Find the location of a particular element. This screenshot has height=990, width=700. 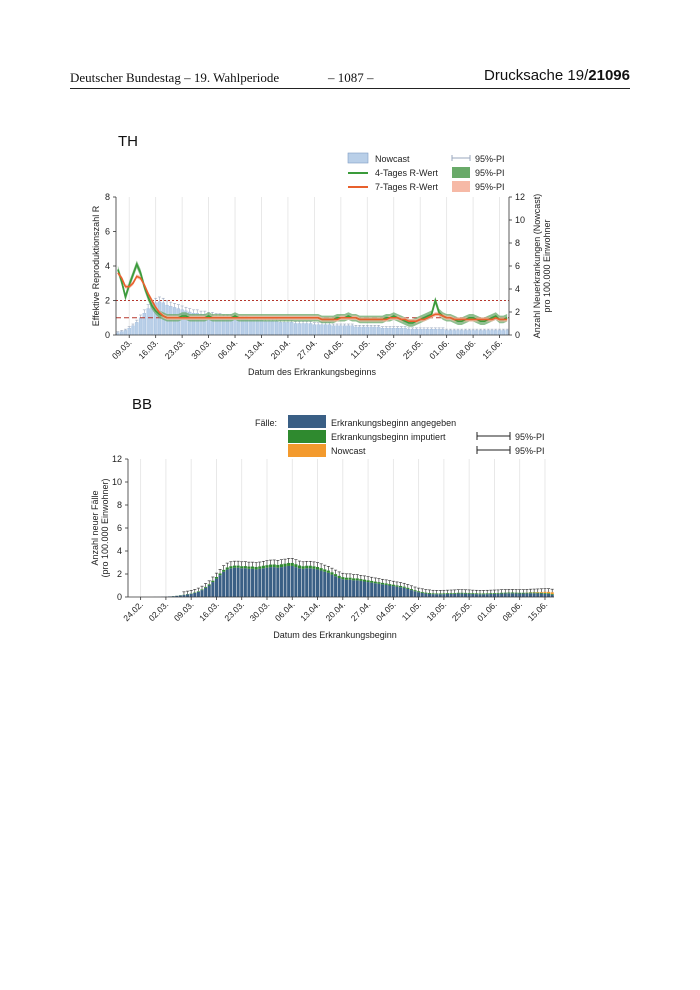

th-x-tick-label: 30.03. is located at coordinates (201, 349).